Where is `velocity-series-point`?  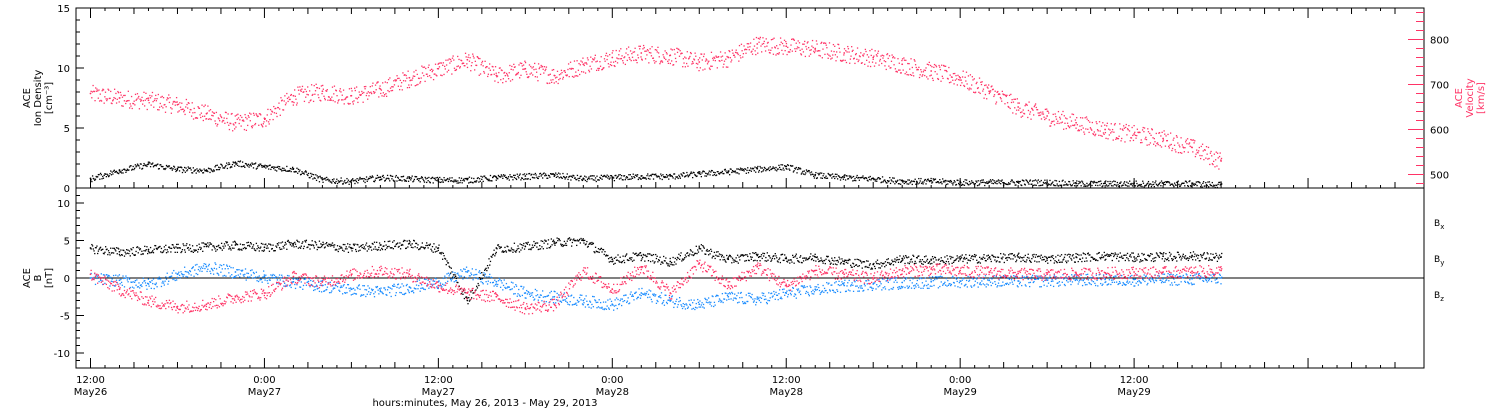 velocity-series-point is located at coordinates (699, 62).